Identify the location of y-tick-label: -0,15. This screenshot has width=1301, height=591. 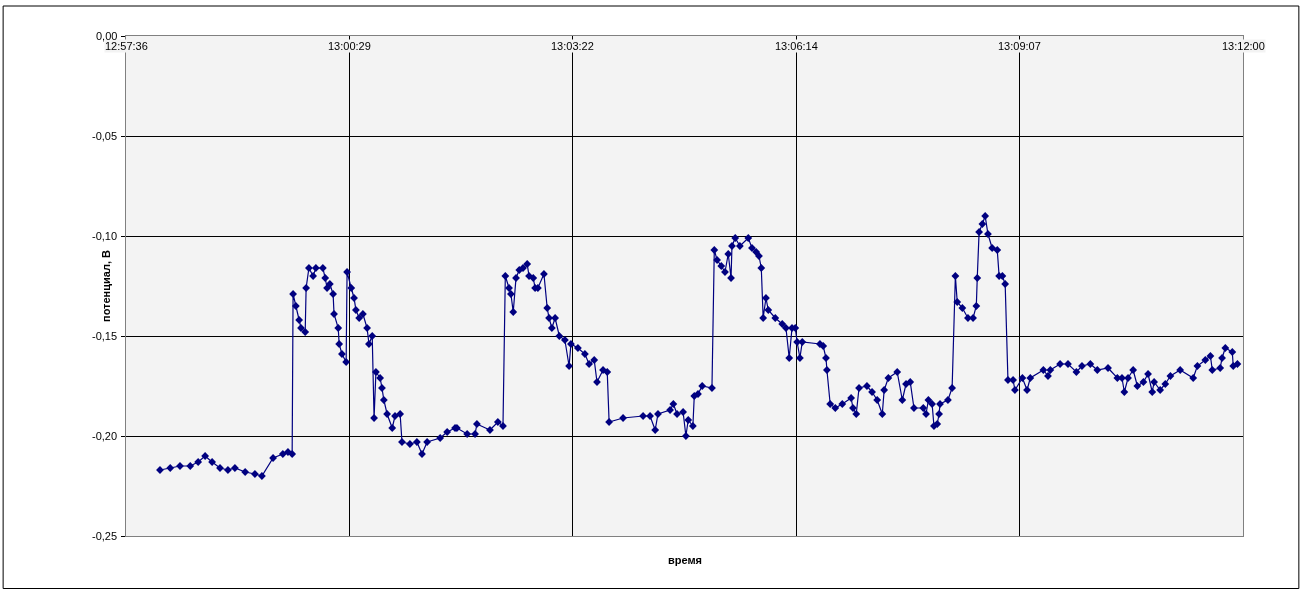
(105, 336).